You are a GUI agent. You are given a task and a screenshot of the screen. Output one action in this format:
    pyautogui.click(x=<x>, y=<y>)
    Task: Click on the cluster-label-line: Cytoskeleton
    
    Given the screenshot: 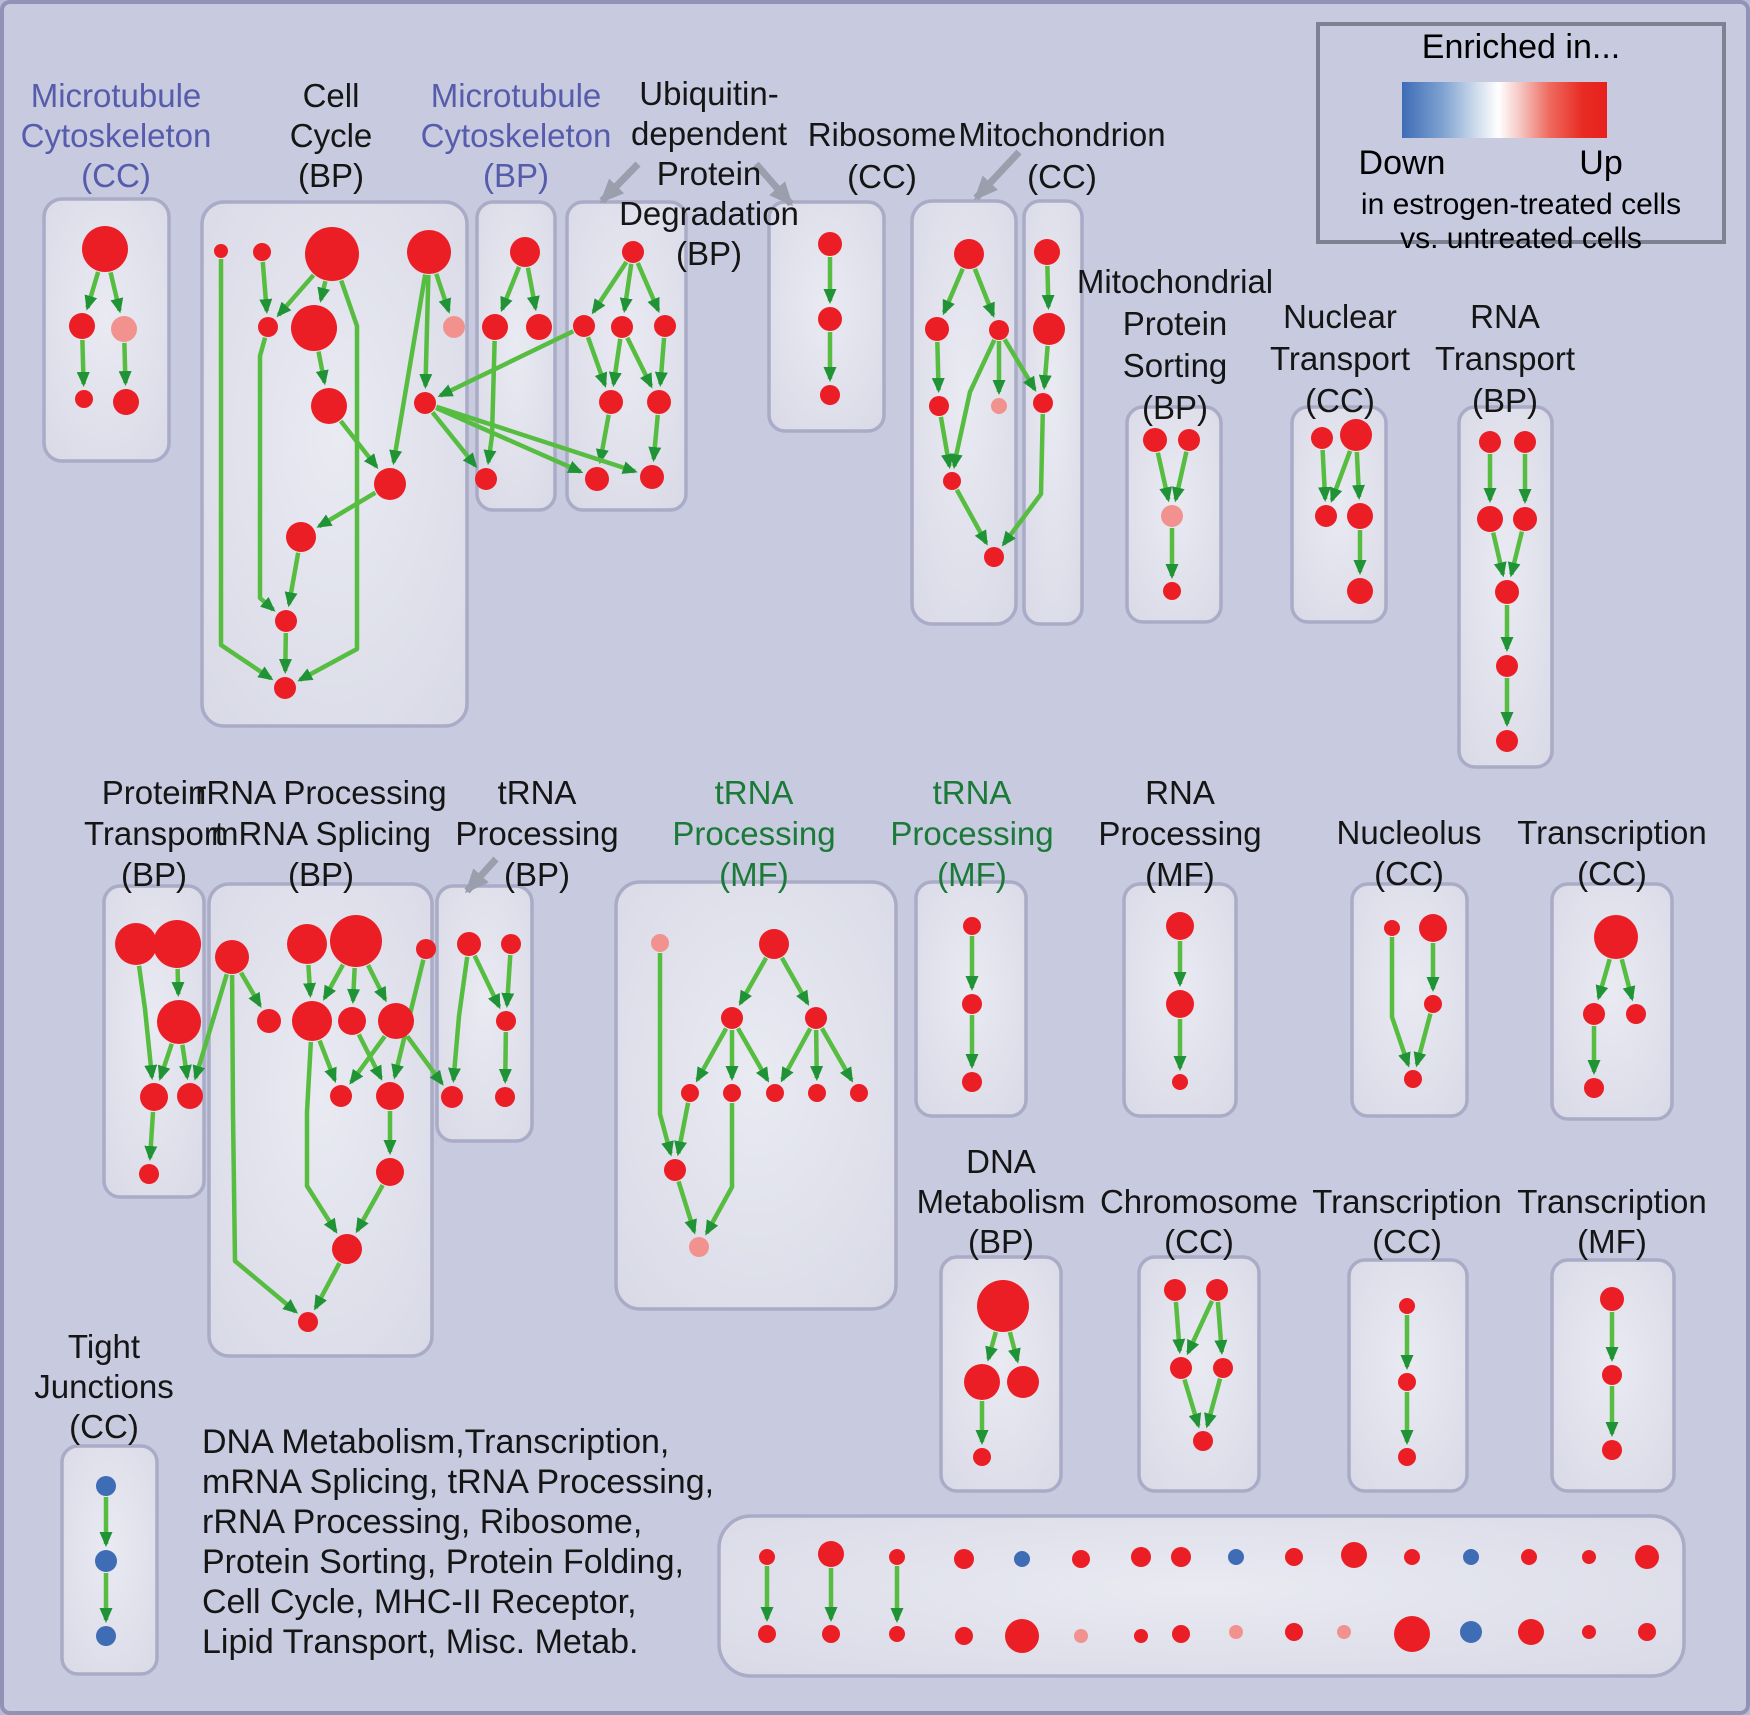 What is the action you would take?
    pyautogui.click(x=516, y=135)
    